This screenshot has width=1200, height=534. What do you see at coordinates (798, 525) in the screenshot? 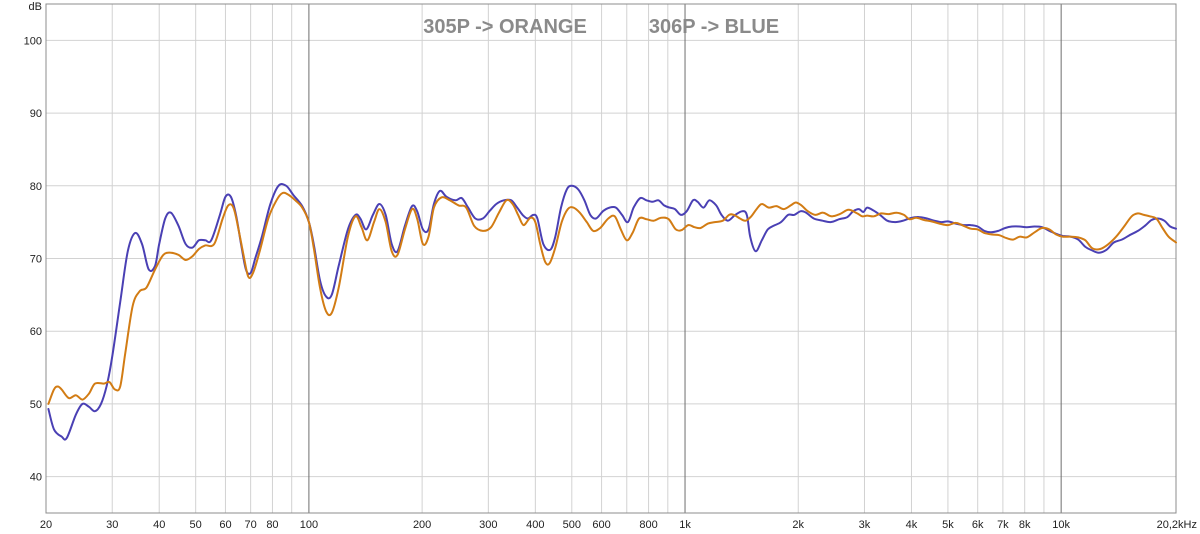
I see `x-tick-label: 2k` at bounding box center [798, 525].